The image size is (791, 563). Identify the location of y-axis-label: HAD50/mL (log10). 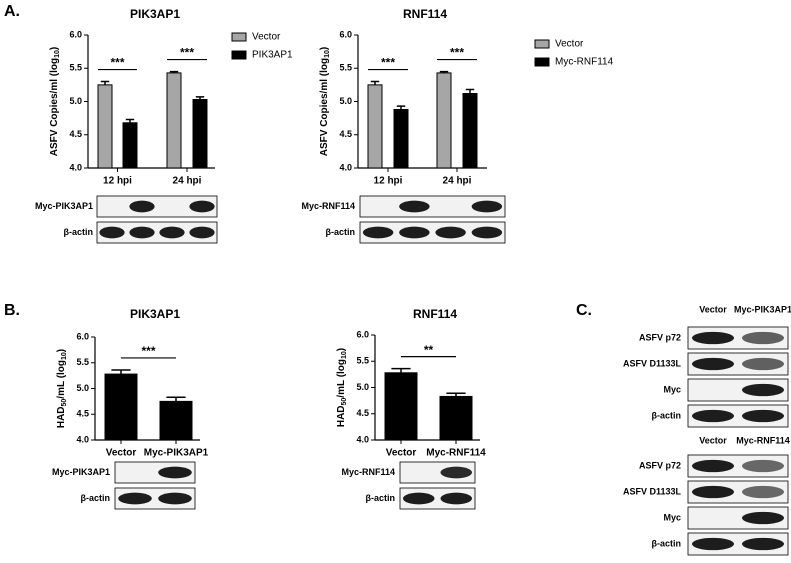
(342, 387).